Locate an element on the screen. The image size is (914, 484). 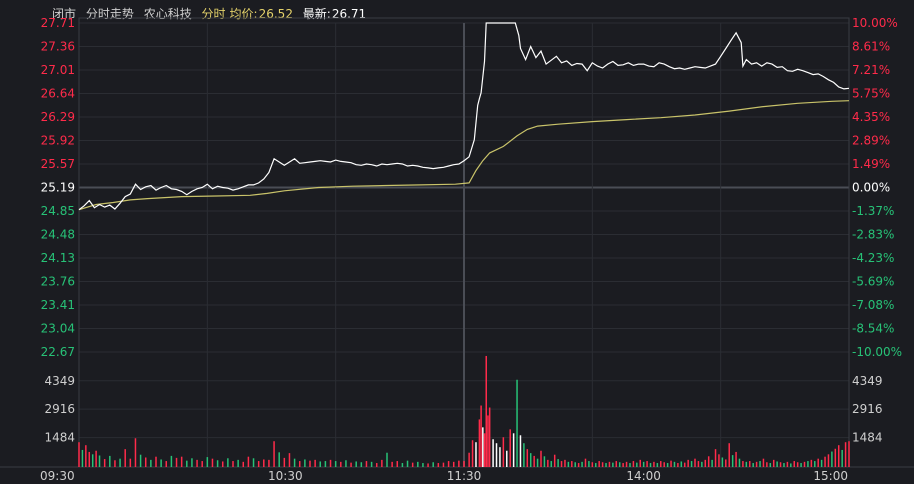
percent-tick-label: 5.75% is located at coordinates (871, 94).